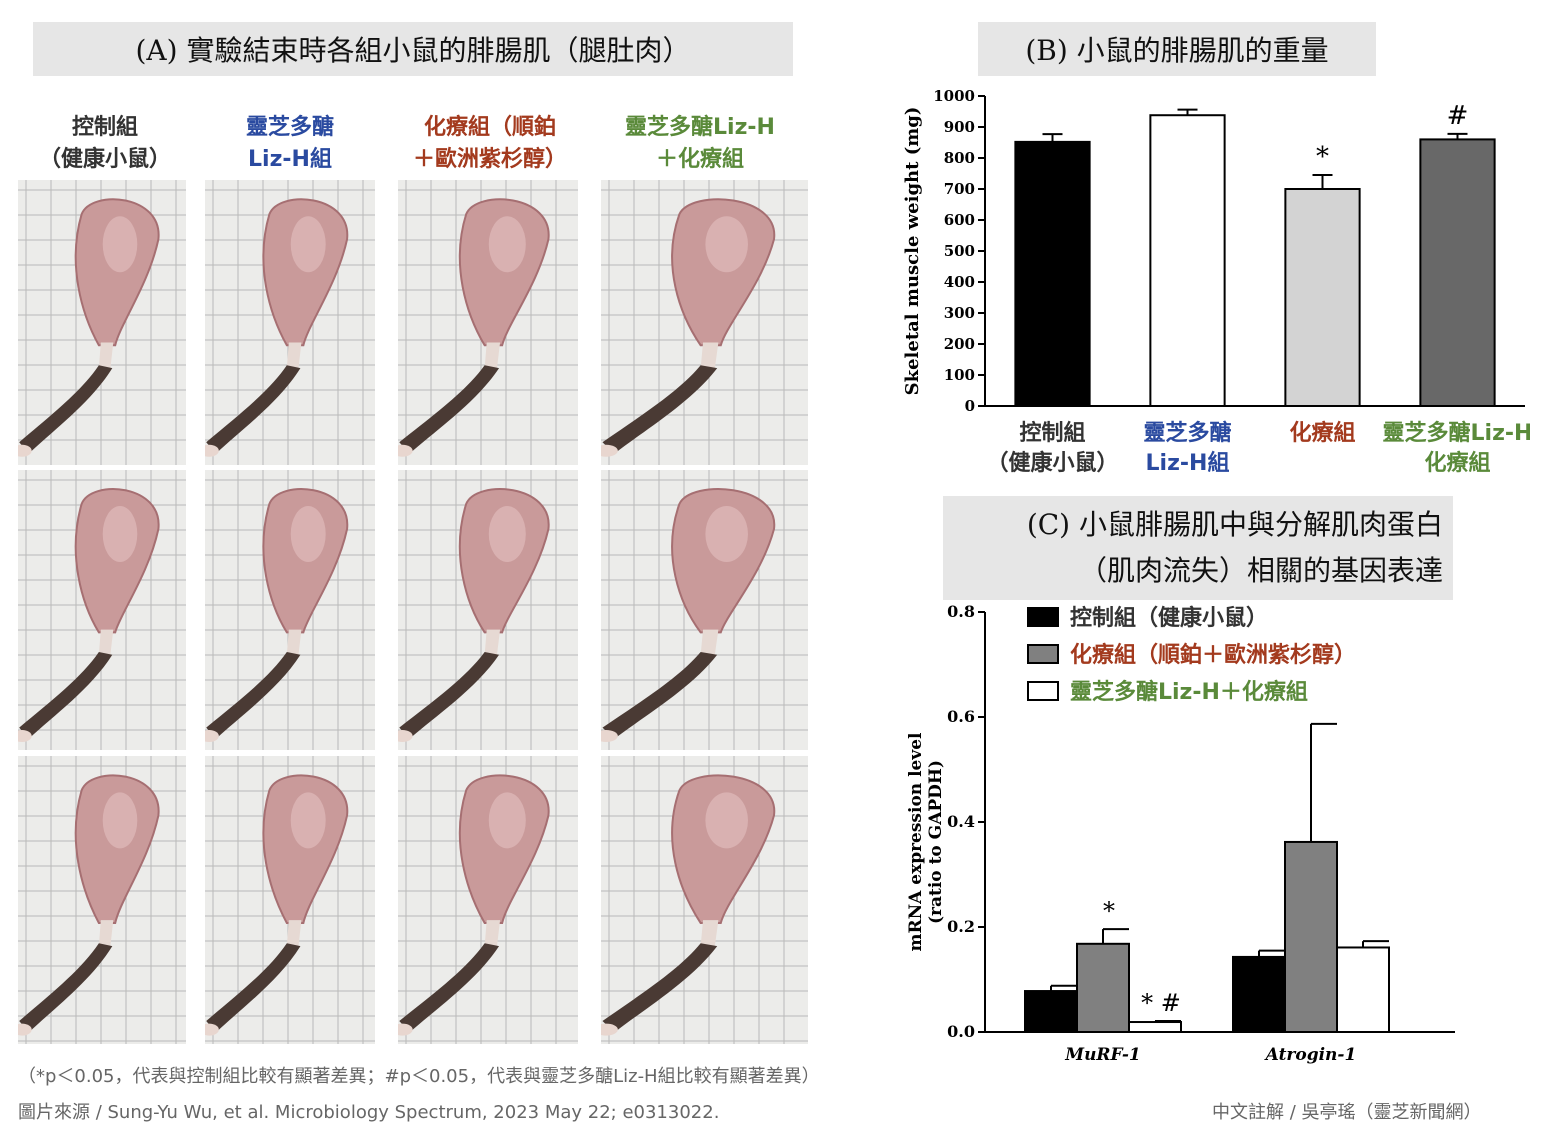  I want to click on y-tick-label: 200, so click(959, 344).